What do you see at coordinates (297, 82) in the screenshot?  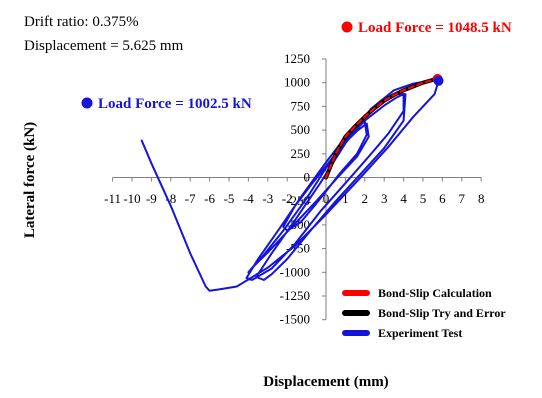 I see `y-tick-label: 1000` at bounding box center [297, 82].